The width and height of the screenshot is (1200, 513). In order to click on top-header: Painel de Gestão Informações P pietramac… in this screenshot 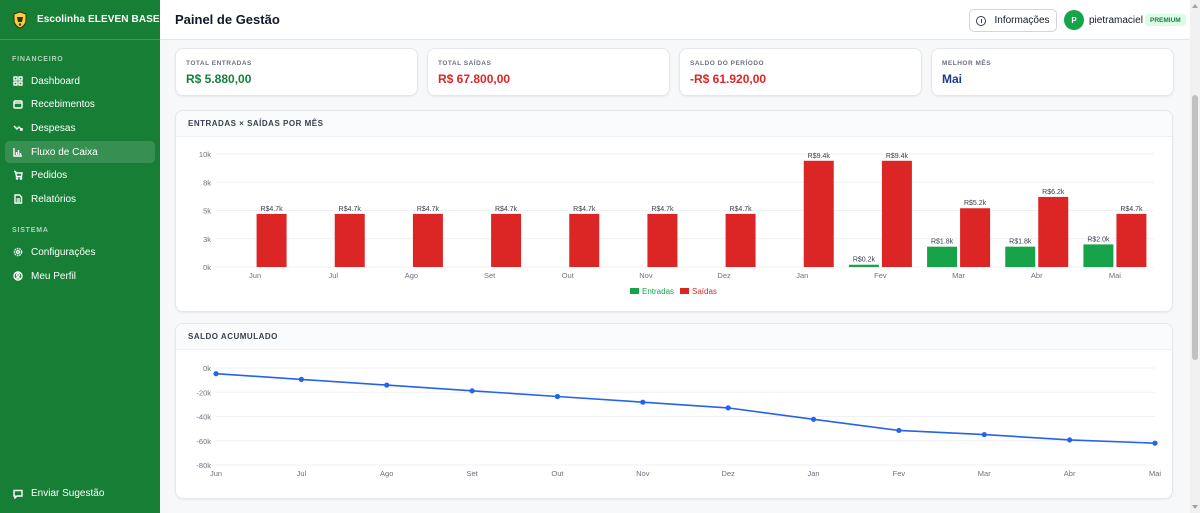, I will do `click(675, 20)`.